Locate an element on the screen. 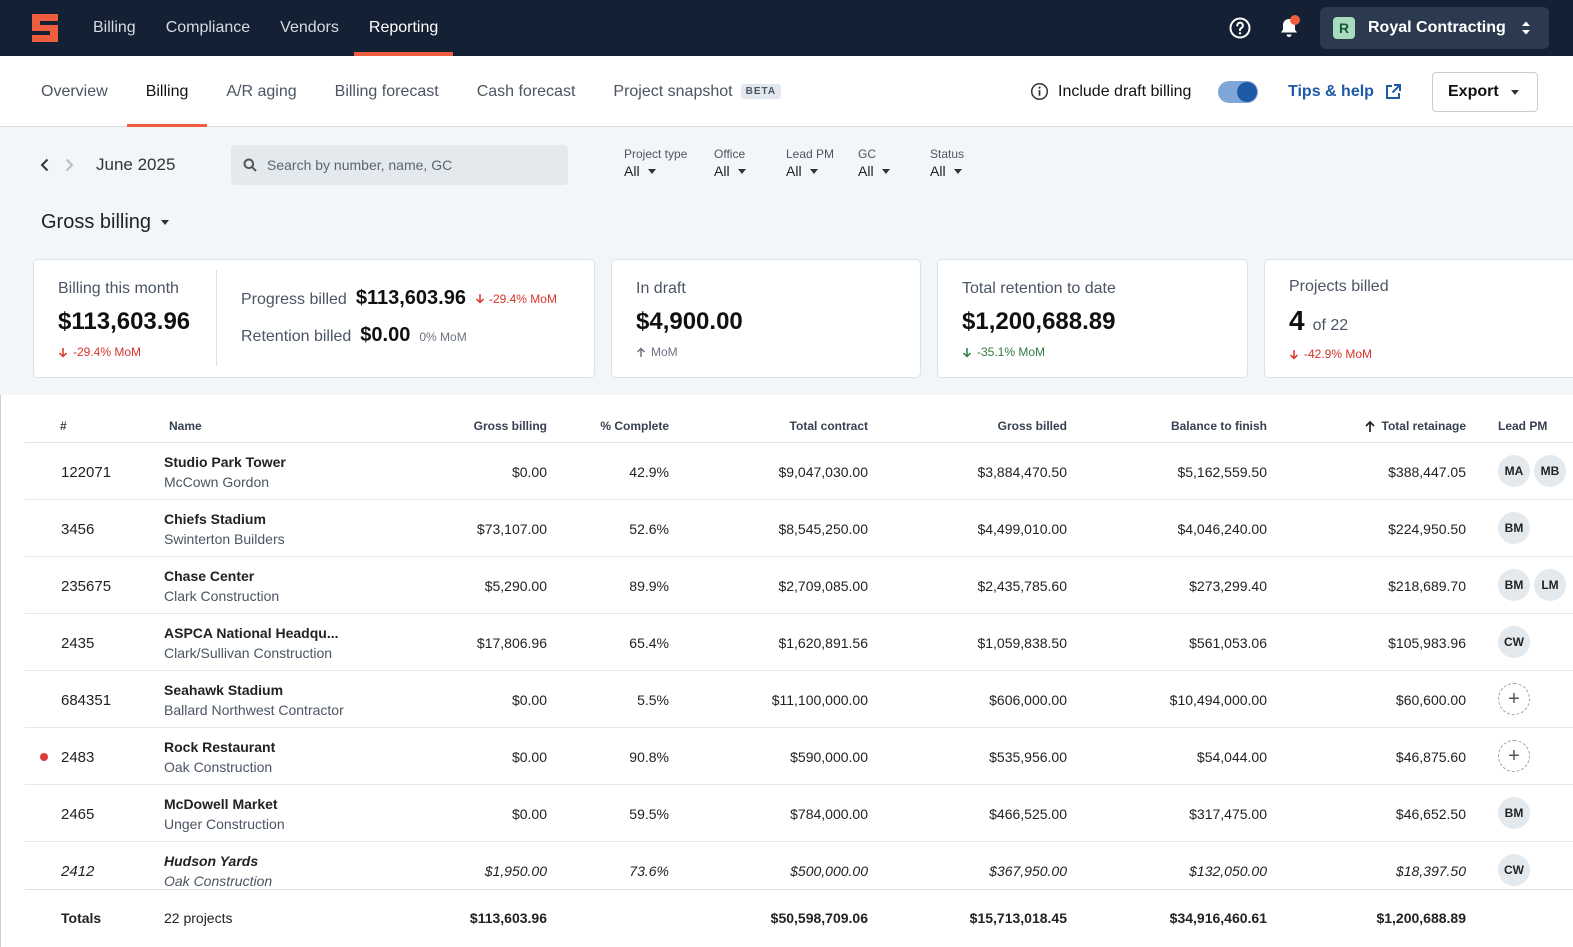 Image resolution: width=1573 pixels, height=947 pixels. filter-project-type: Project type All is located at coordinates (655, 163).